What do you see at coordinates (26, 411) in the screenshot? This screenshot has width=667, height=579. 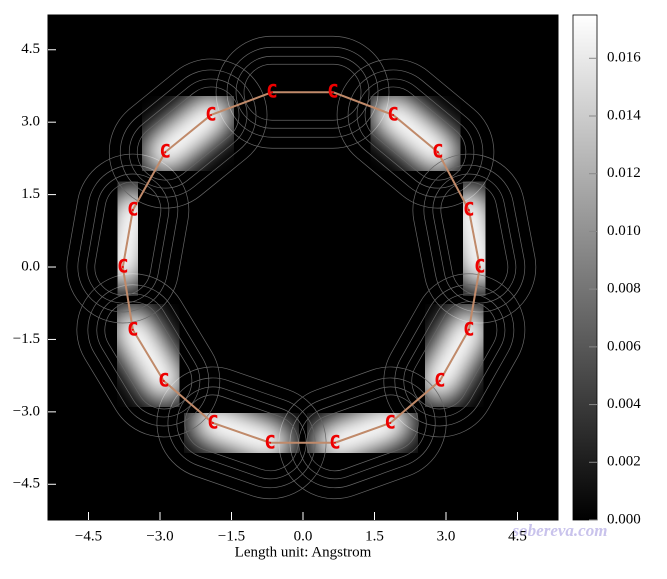 I see `y-tick-label: −3.0` at bounding box center [26, 411].